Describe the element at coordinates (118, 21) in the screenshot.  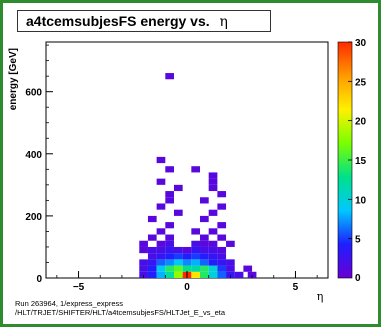
I see `title-text: a4tcemsubjesFS energy vs.` at that location.